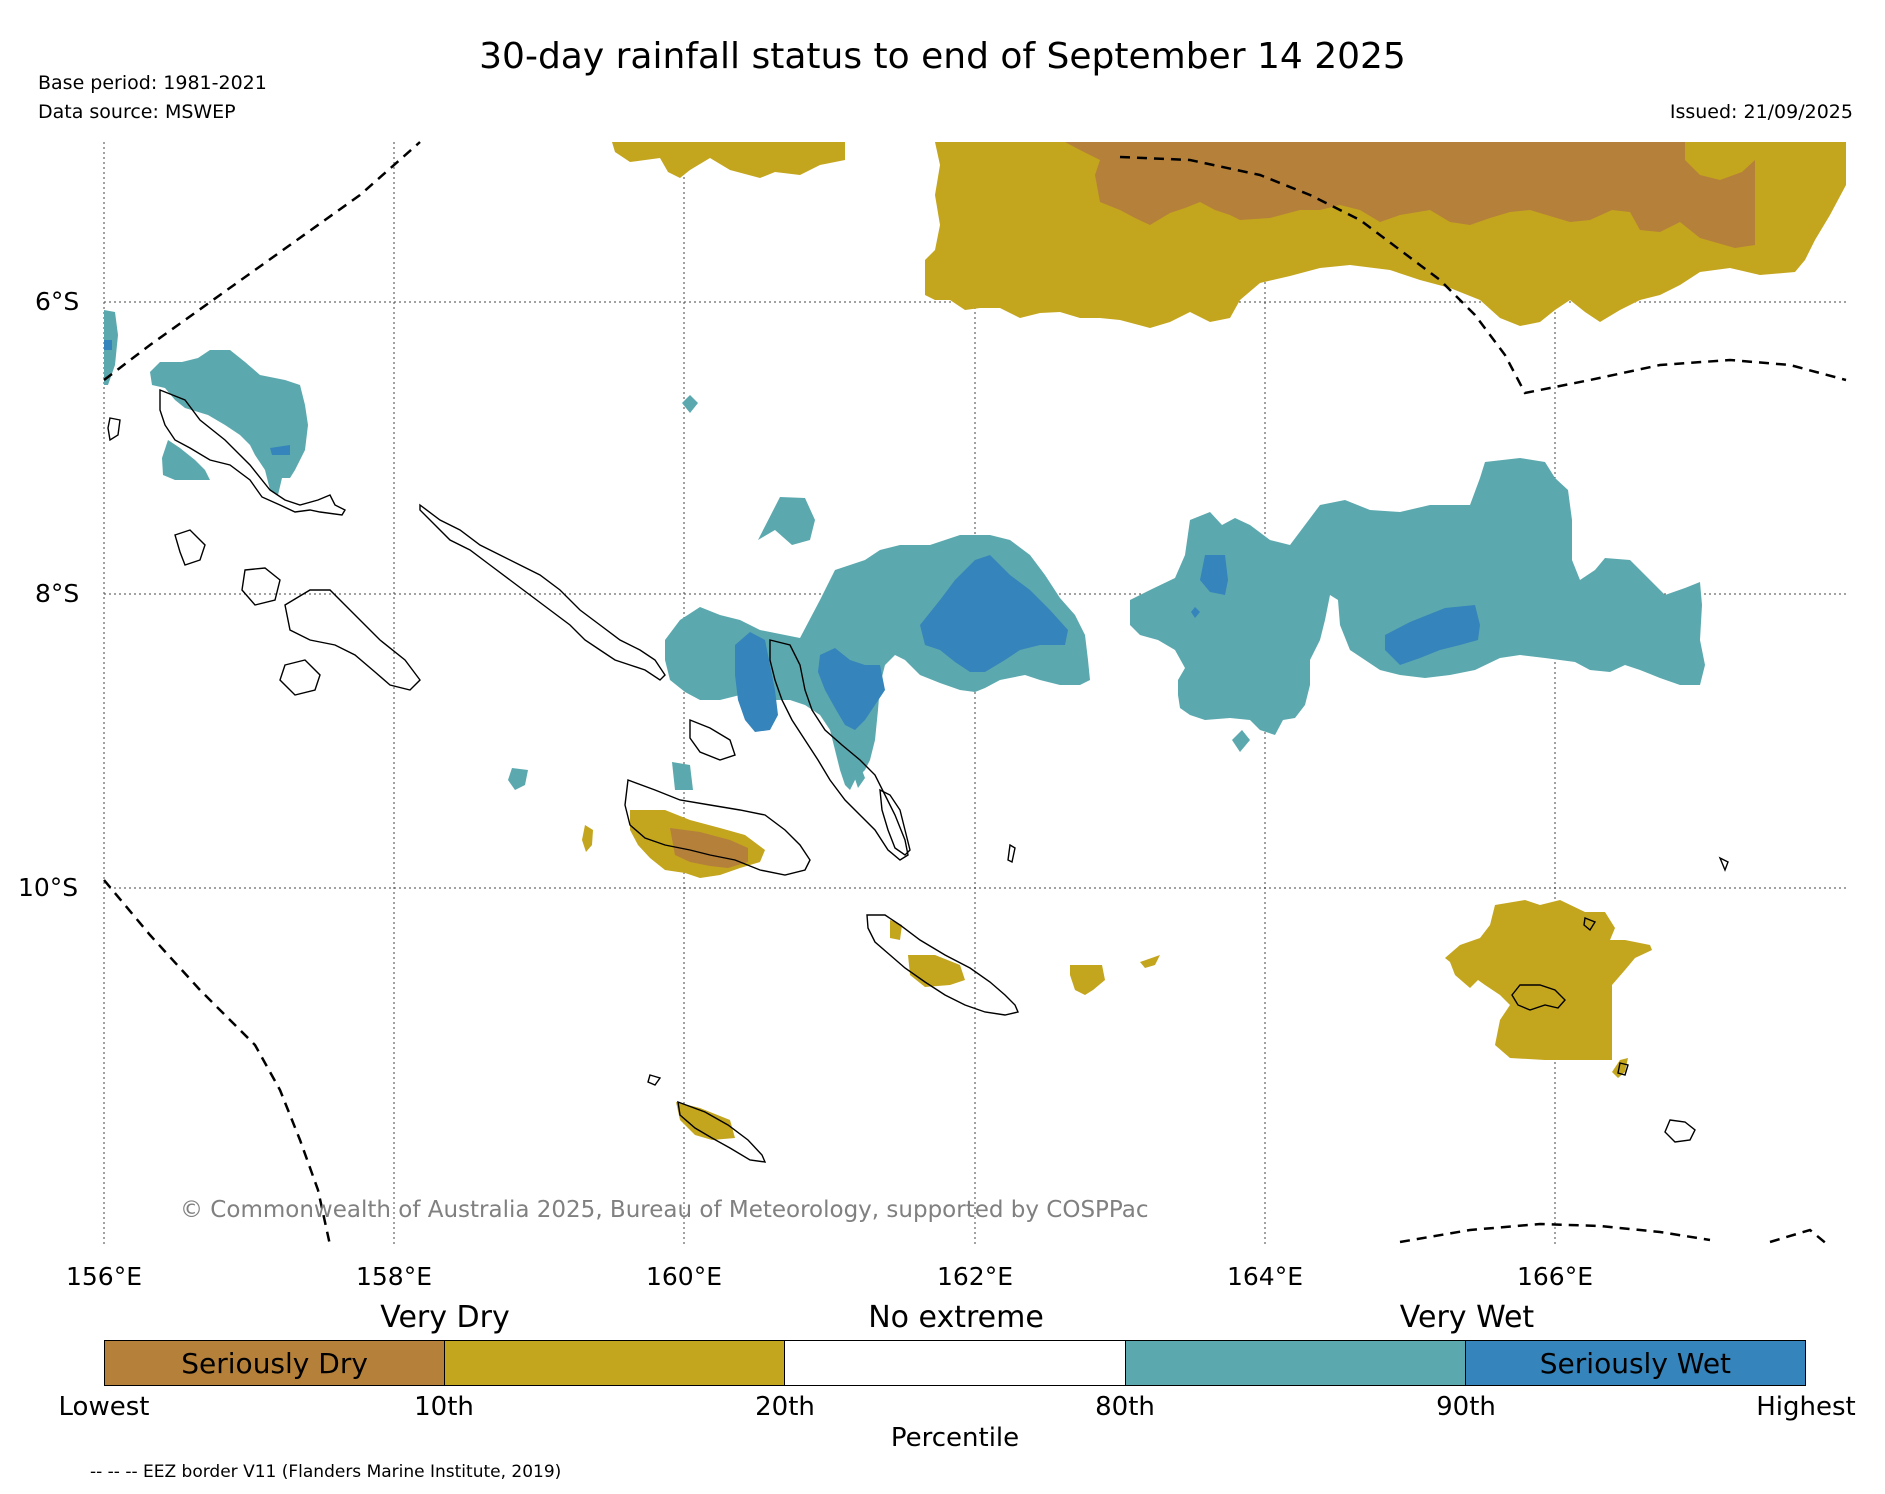 The image size is (1885, 1494). Describe the element at coordinates (1538, 997) in the screenshot. I see `coastline-vanikoro` at that location.